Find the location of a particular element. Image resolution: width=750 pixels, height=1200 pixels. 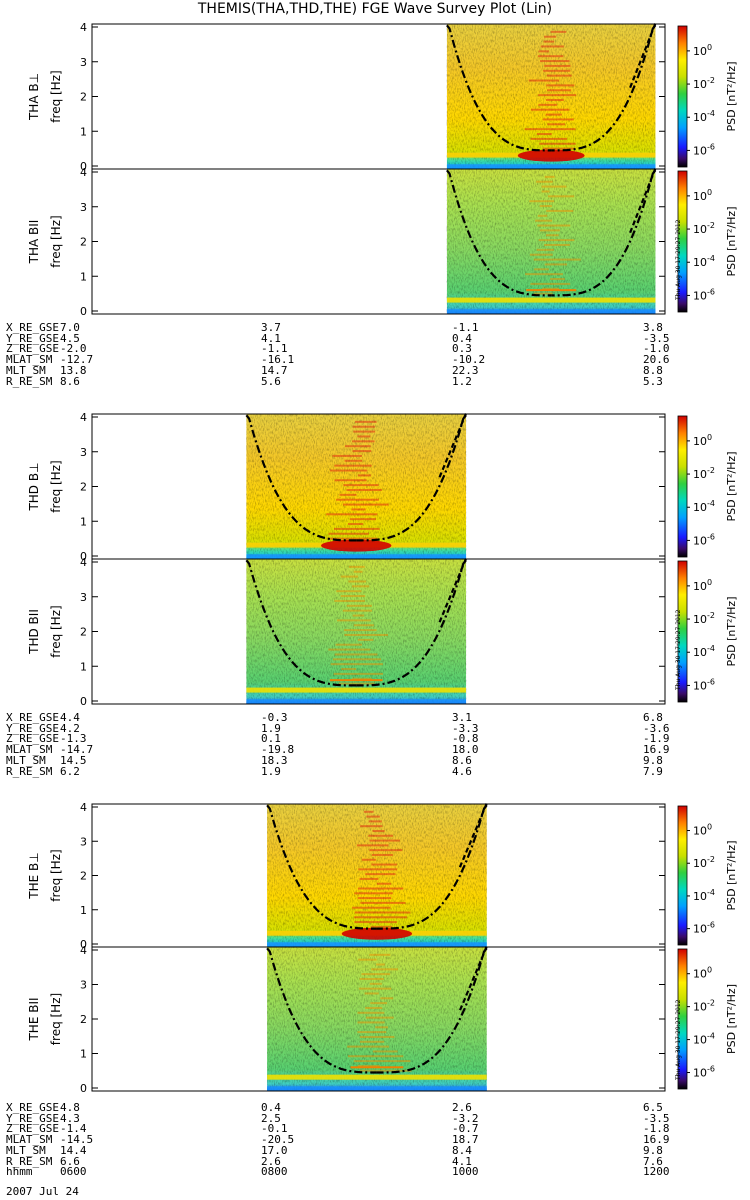

power-streak is located at coordinates (356, 680).